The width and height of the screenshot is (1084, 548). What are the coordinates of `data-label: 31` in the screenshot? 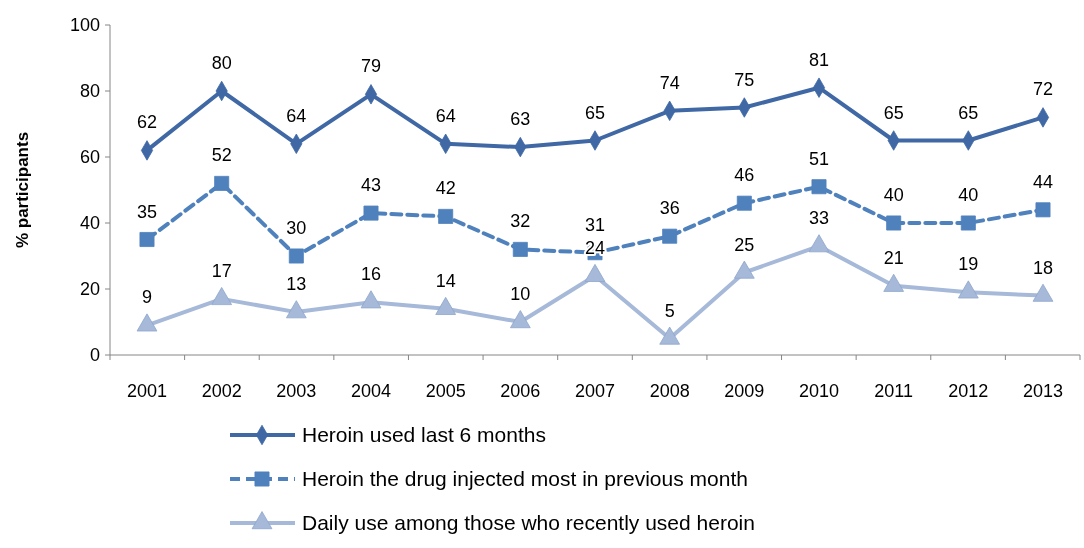 It's located at (595, 224).